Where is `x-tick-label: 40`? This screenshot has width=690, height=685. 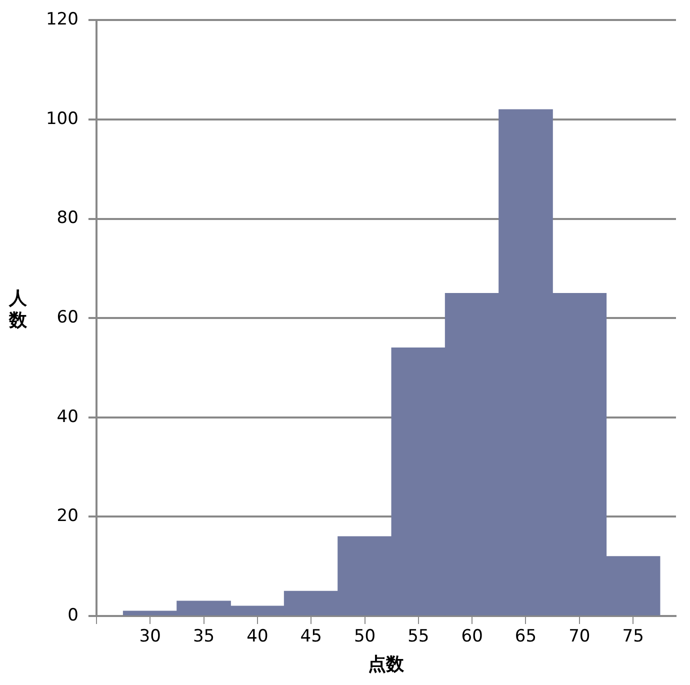 x-tick-label: 40 is located at coordinates (257, 636).